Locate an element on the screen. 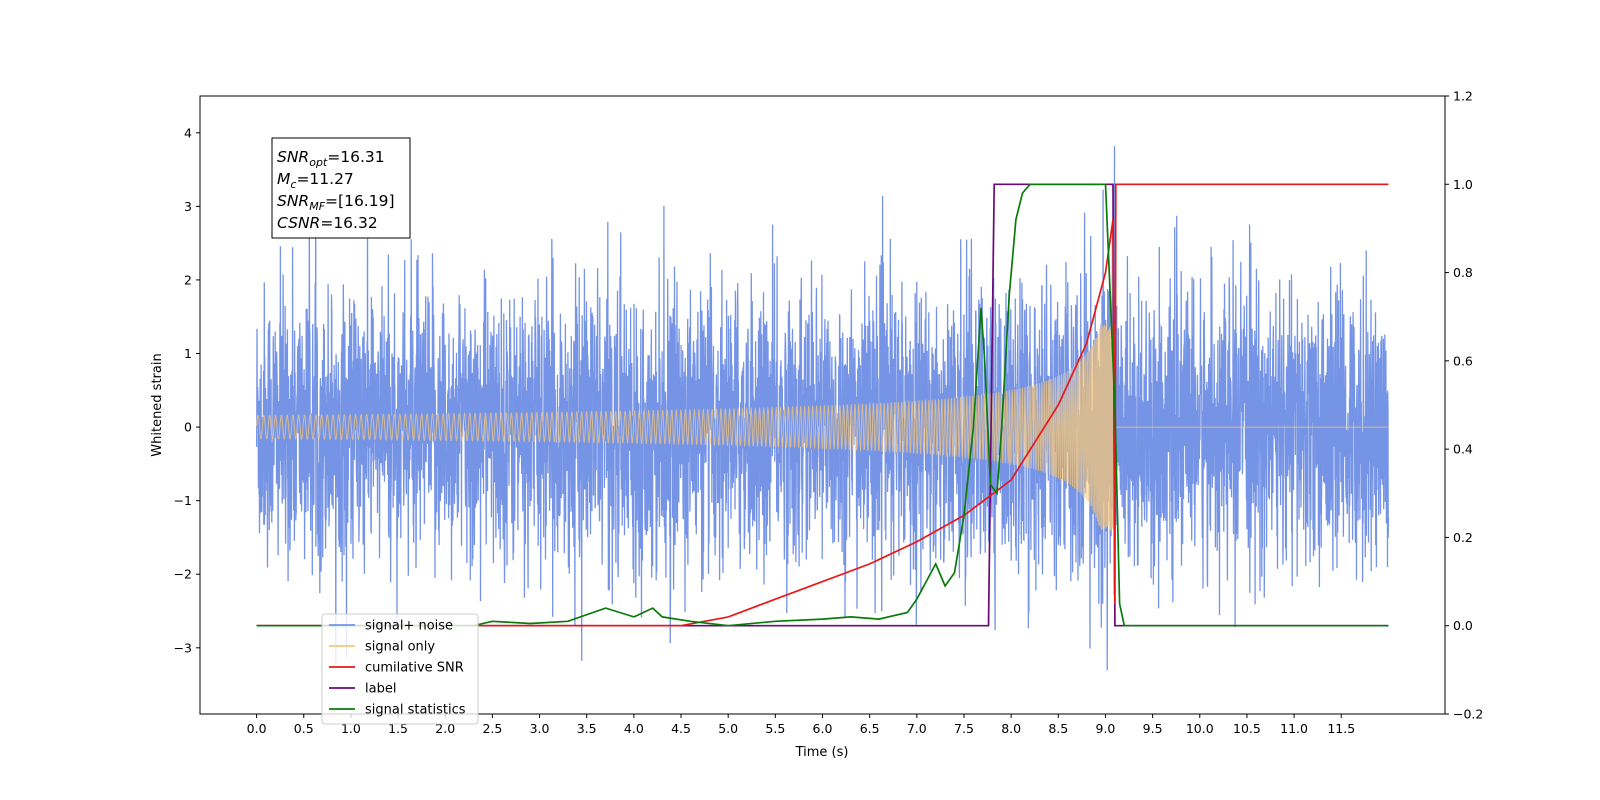 The image size is (1600, 800). y2-tick-label: 1.2 is located at coordinates (1463, 96).